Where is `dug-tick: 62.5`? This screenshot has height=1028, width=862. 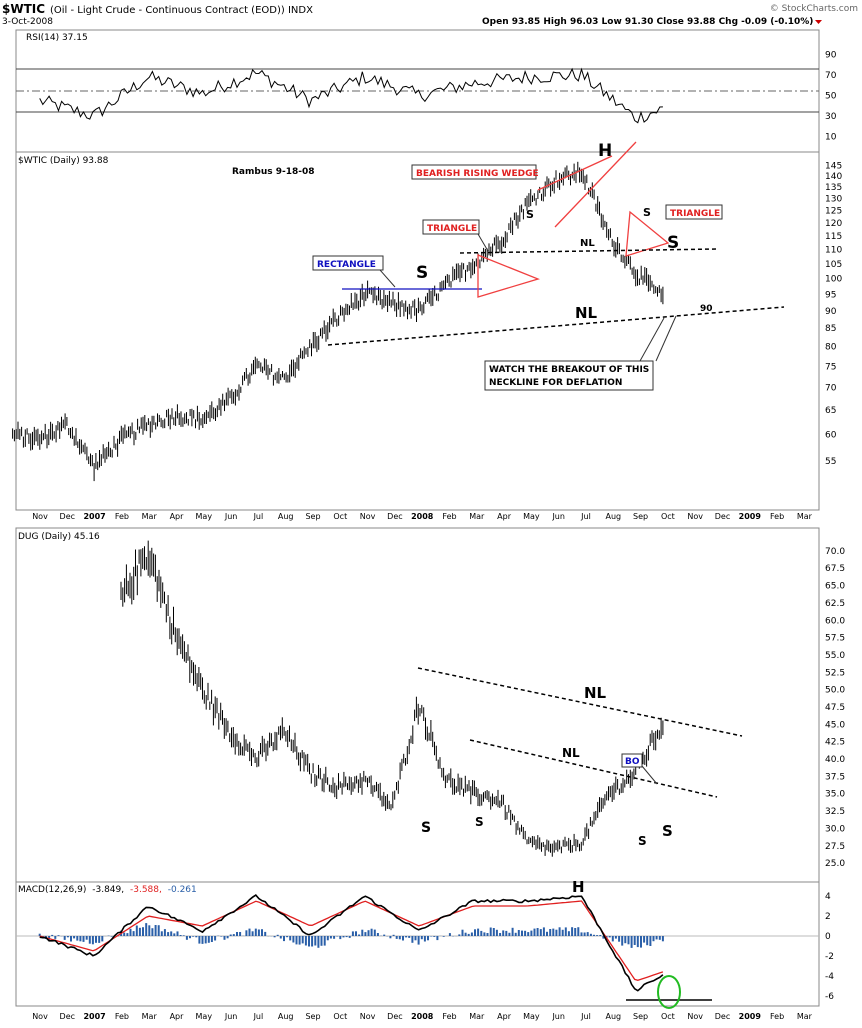 dug-tick: 62.5 is located at coordinates (835, 604).